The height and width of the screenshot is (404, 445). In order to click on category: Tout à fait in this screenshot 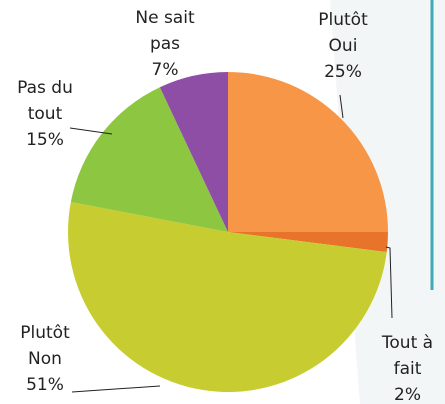, I will do `click(407, 356)`.